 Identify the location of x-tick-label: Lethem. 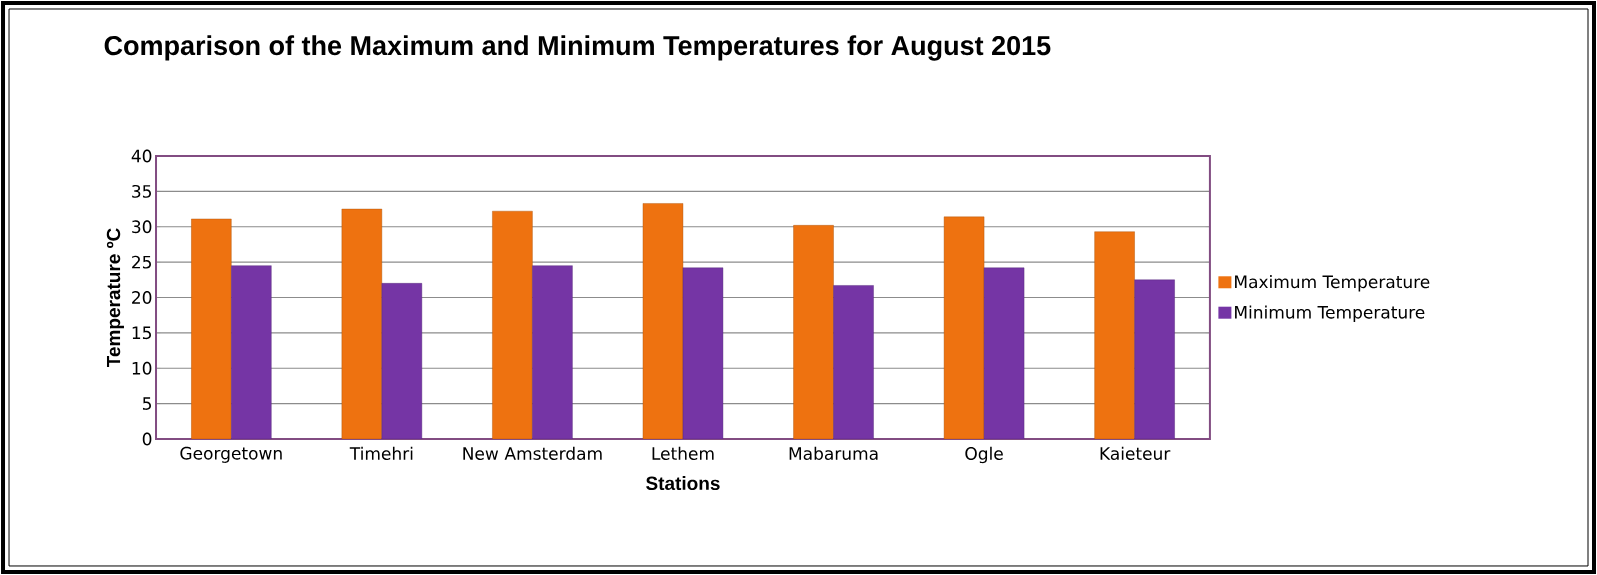
(683, 453).